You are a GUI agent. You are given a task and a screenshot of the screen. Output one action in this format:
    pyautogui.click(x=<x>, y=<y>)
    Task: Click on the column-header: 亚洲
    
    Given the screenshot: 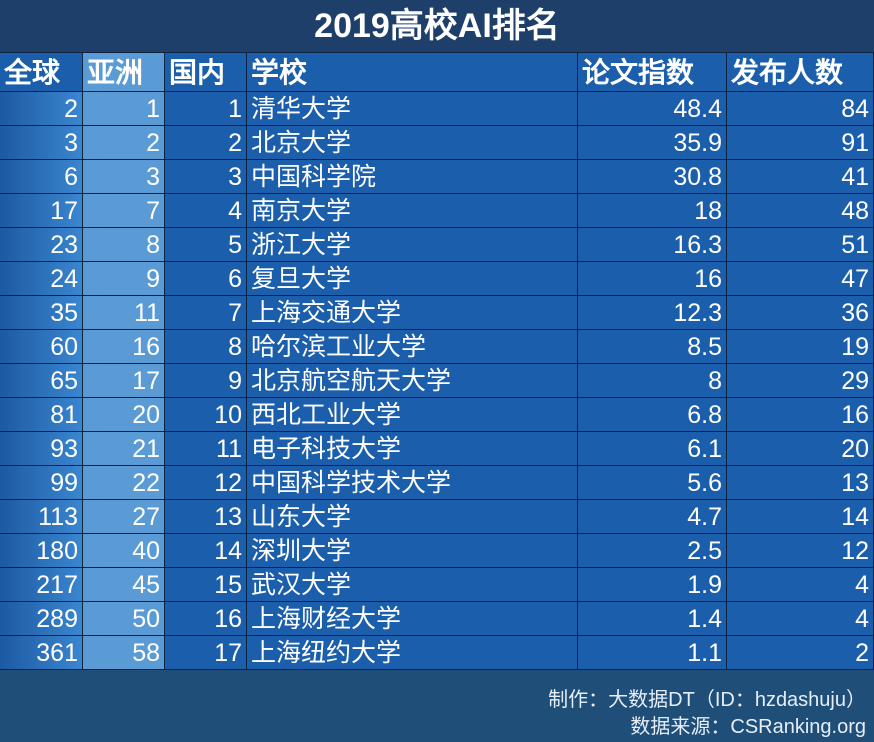 What is the action you would take?
    pyautogui.click(x=124, y=72)
    